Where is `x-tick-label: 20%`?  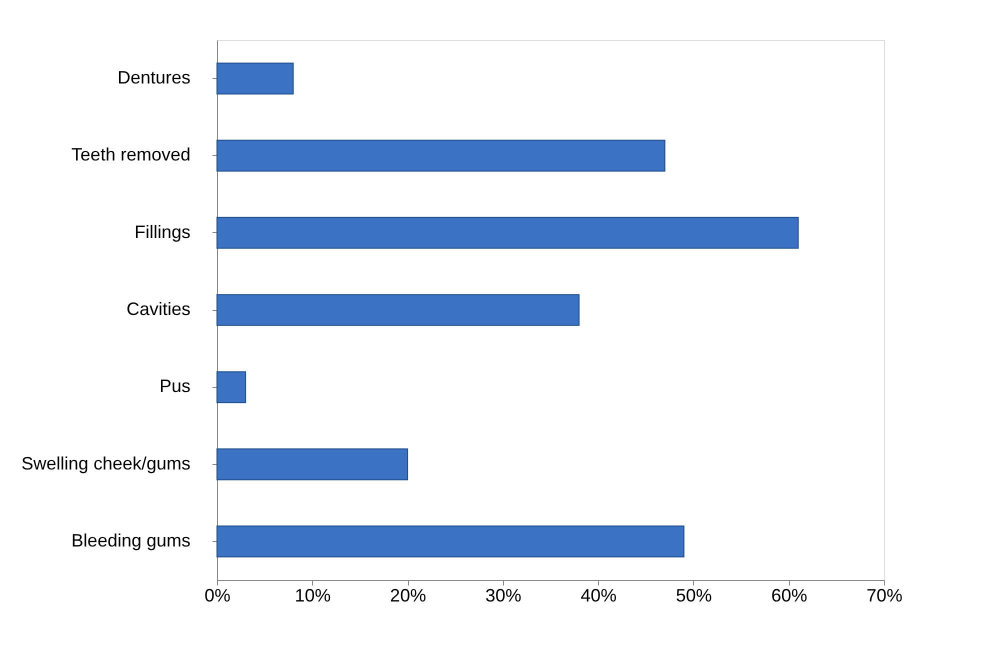 x-tick-label: 20% is located at coordinates (408, 596).